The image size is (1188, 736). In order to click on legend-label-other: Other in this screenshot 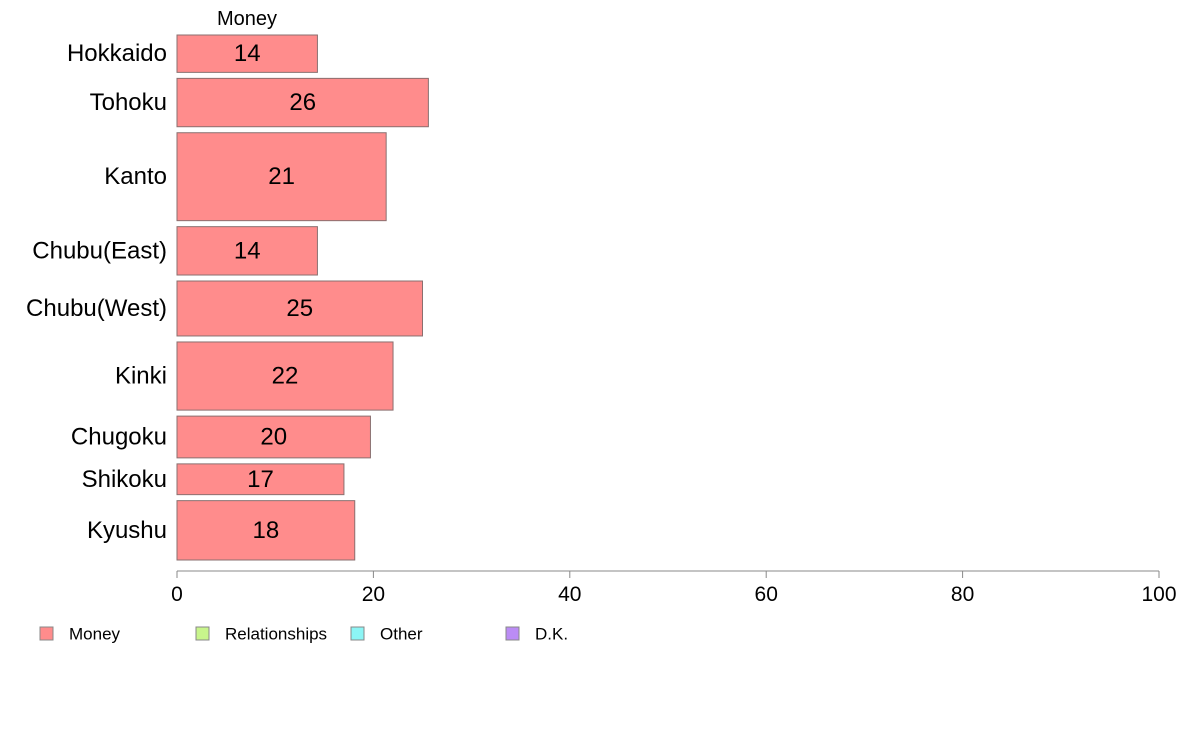, I will do `click(401, 634)`.